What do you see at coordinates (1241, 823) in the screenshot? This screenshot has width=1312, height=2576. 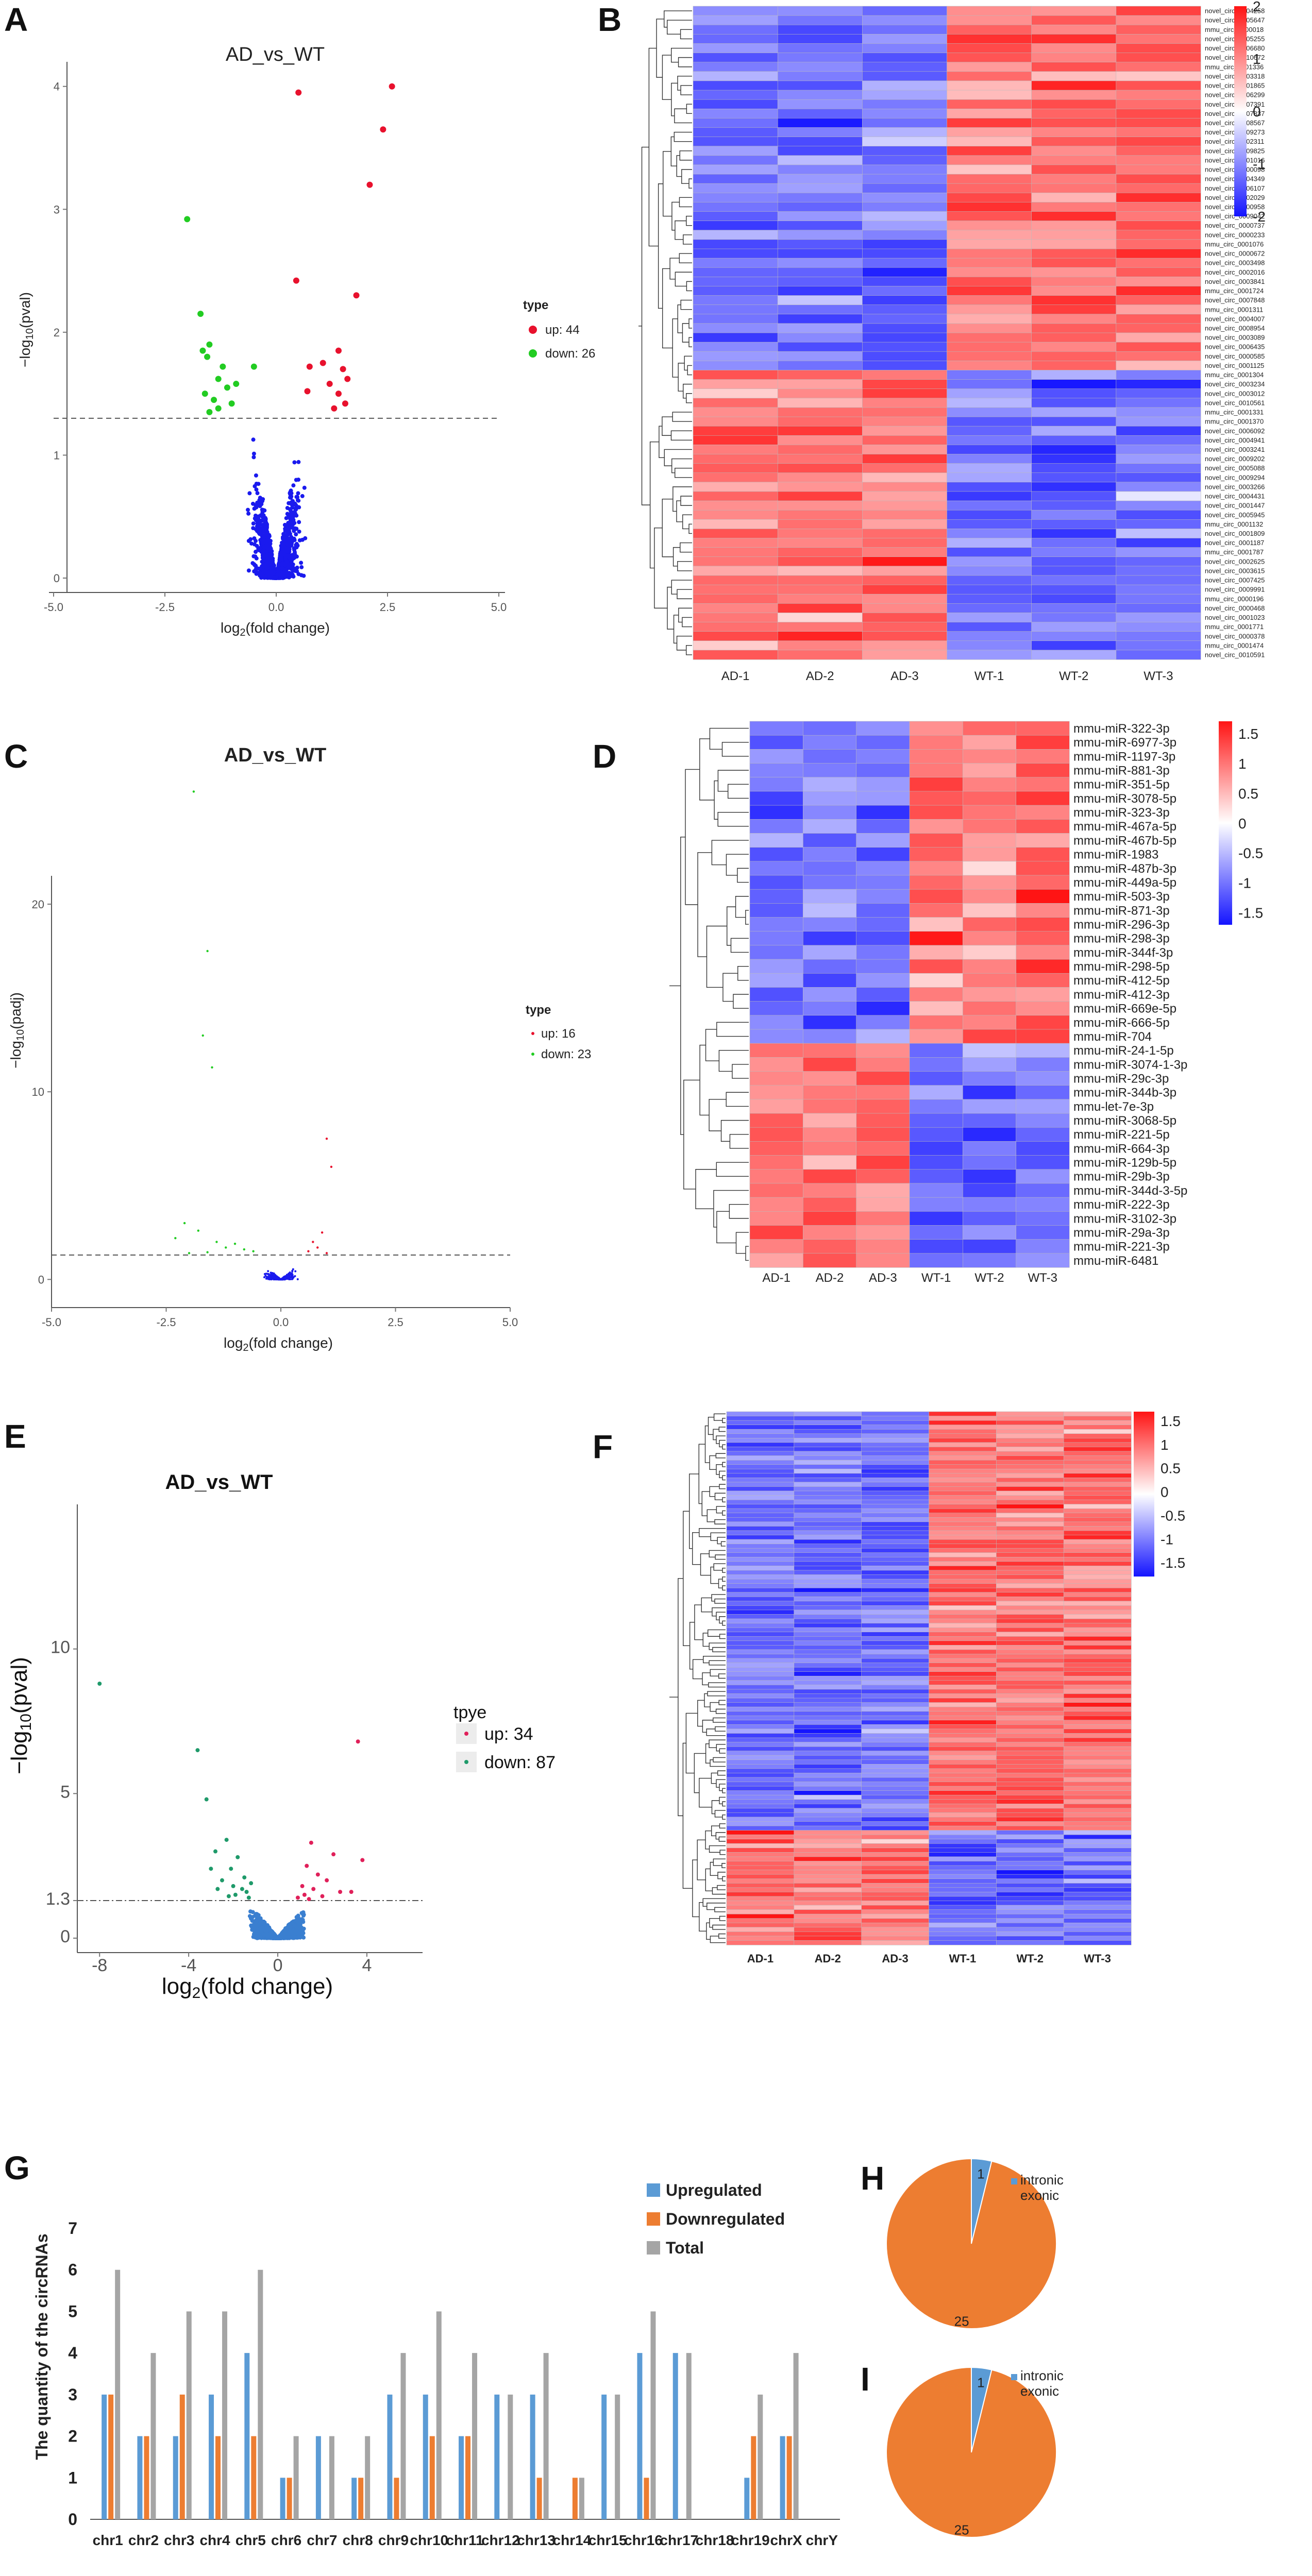 I see `panel-d-colorbar: 1.510.50-0.5-1-1.5` at bounding box center [1241, 823].